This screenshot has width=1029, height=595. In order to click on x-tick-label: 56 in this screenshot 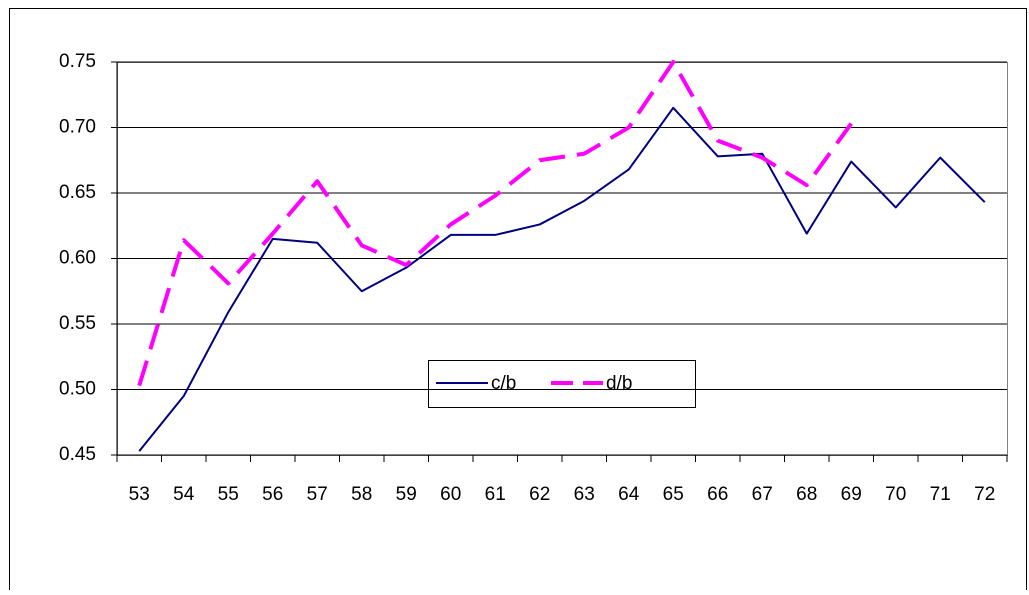, I will do `click(272, 494)`.